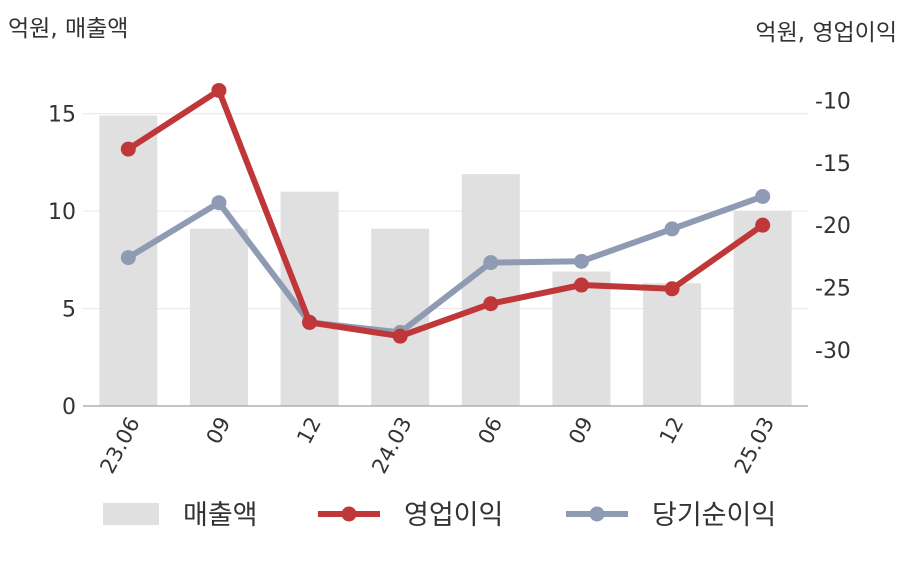 The width and height of the screenshot is (908, 580). Describe the element at coordinates (714, 515) in the screenshot. I see `legend-label: 당기순이익` at that location.